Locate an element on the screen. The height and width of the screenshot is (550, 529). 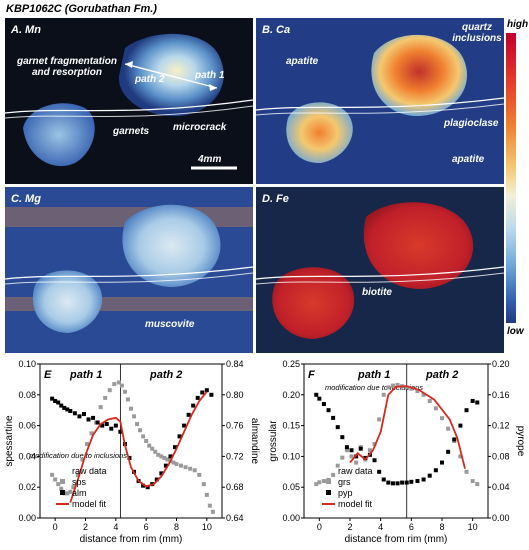
y-right-tick-label: 0.68 is located at coordinates (235, 487).